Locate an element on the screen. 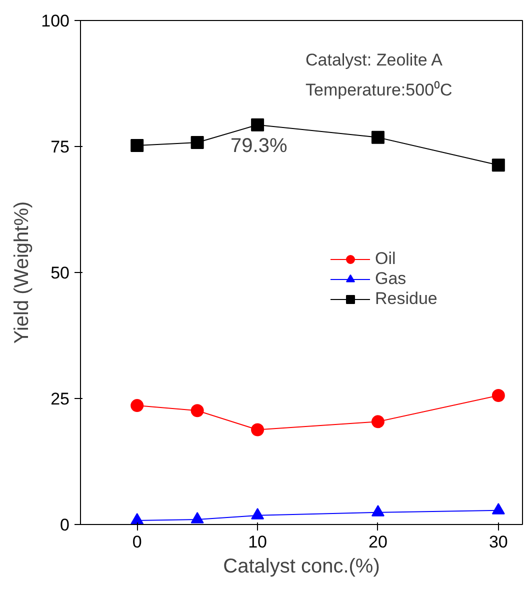  legend-label: Oil is located at coordinates (385, 259).